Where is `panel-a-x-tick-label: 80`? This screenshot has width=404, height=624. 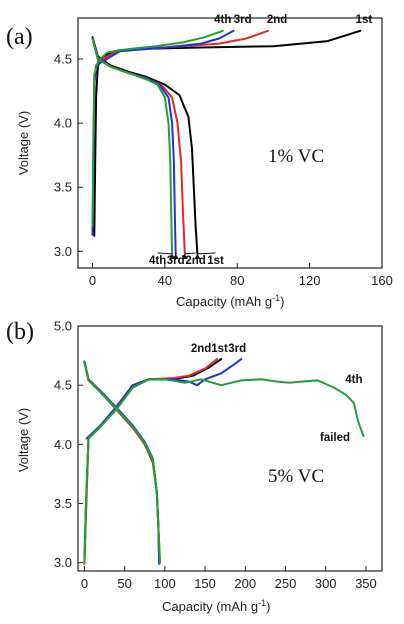
panel-a-x-tick-label: 80 is located at coordinates (237, 280).